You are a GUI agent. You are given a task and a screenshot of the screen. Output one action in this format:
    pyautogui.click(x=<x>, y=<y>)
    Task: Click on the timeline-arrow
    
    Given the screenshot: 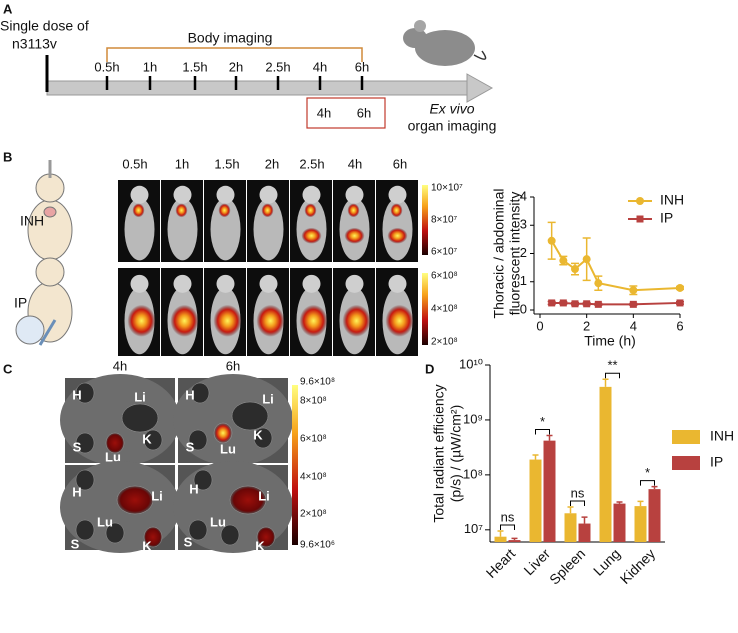 What is the action you would take?
    pyautogui.click(x=480, y=88)
    